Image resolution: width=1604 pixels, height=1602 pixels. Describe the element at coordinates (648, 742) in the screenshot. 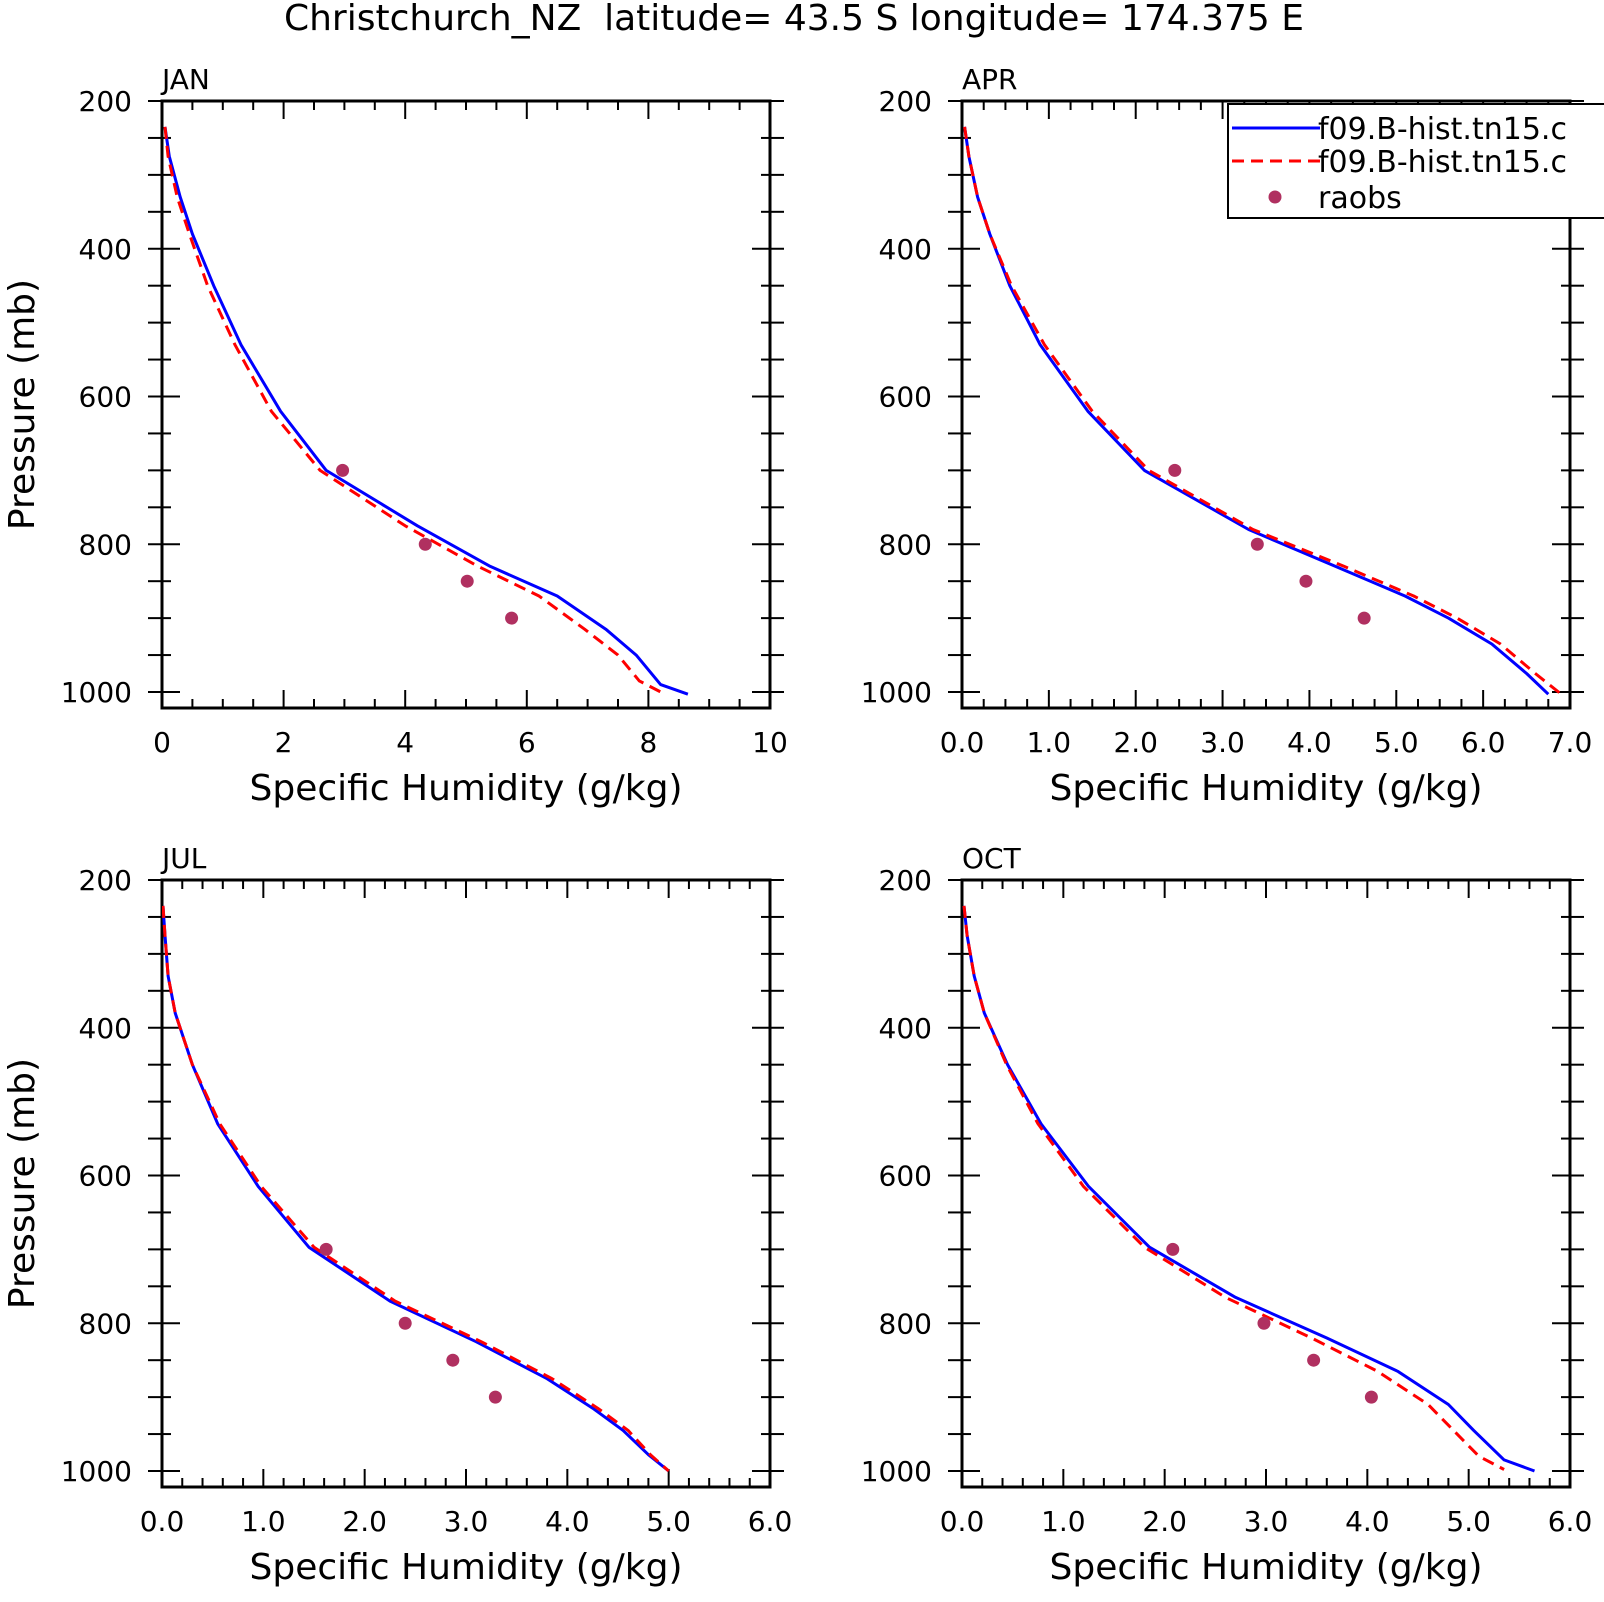

I see `x-tick-label: 8` at that location.